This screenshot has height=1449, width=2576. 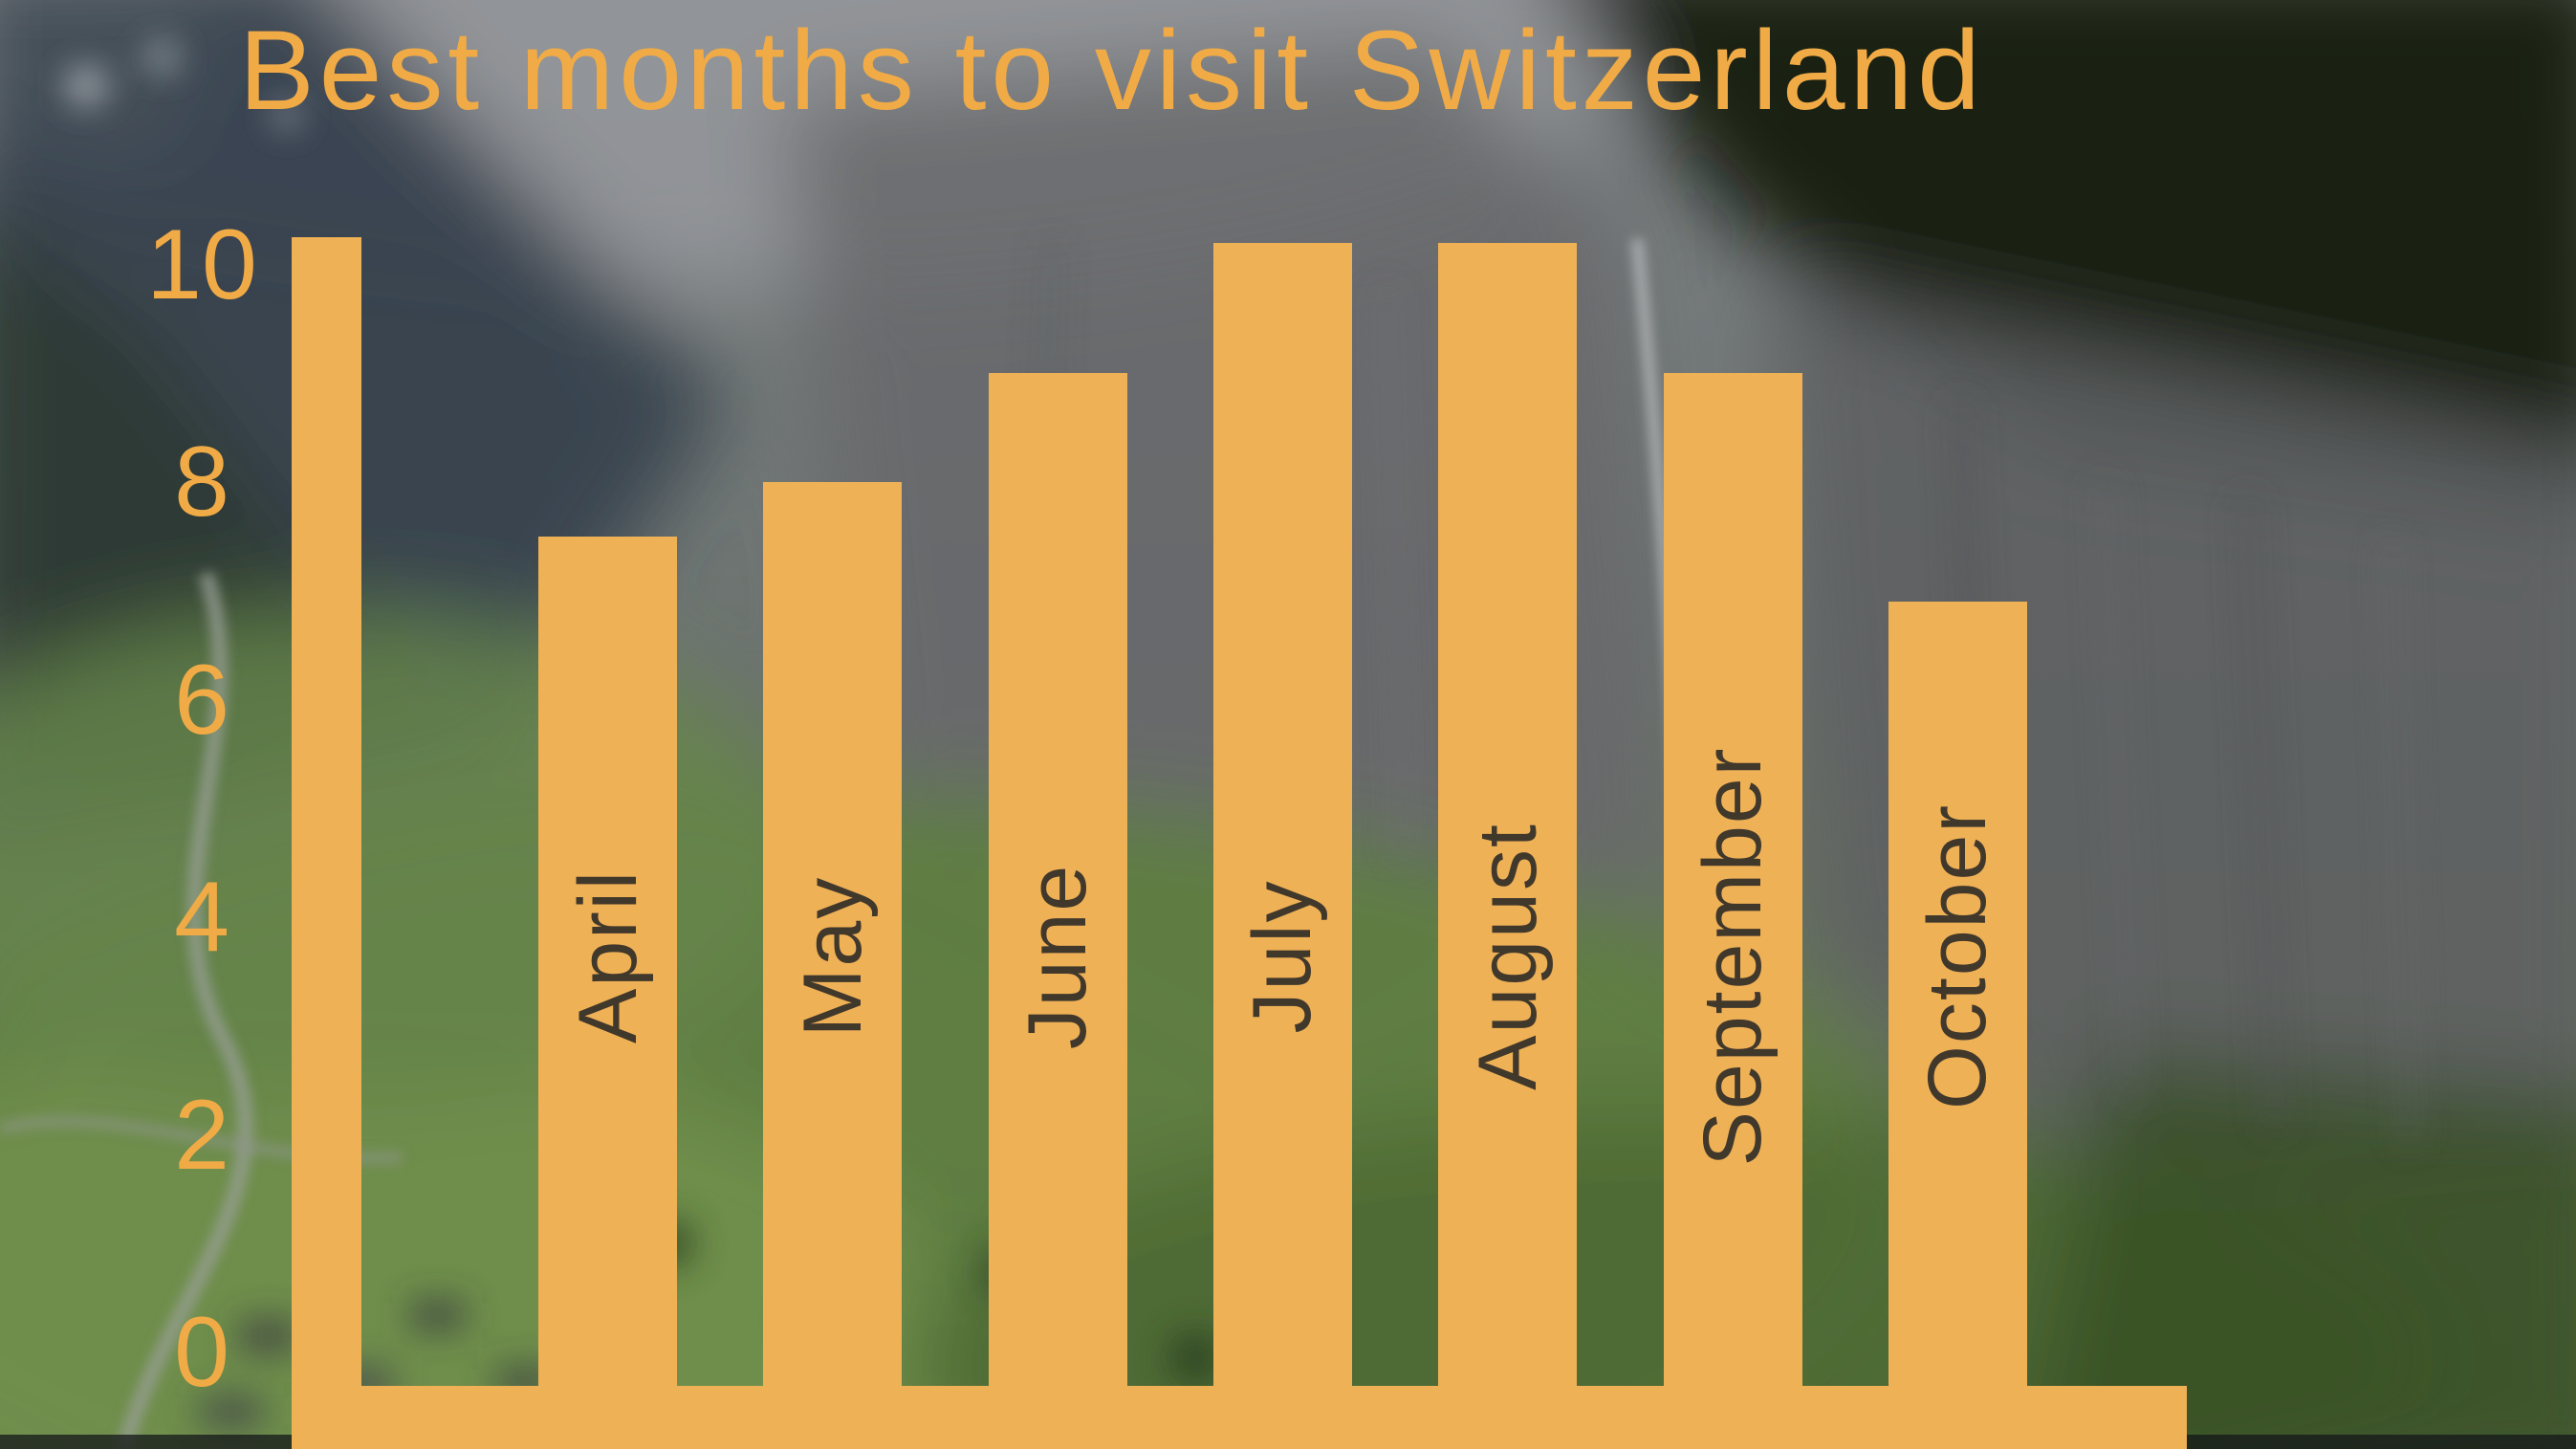 I want to click on bar-label-july: July, so click(x=1282, y=956).